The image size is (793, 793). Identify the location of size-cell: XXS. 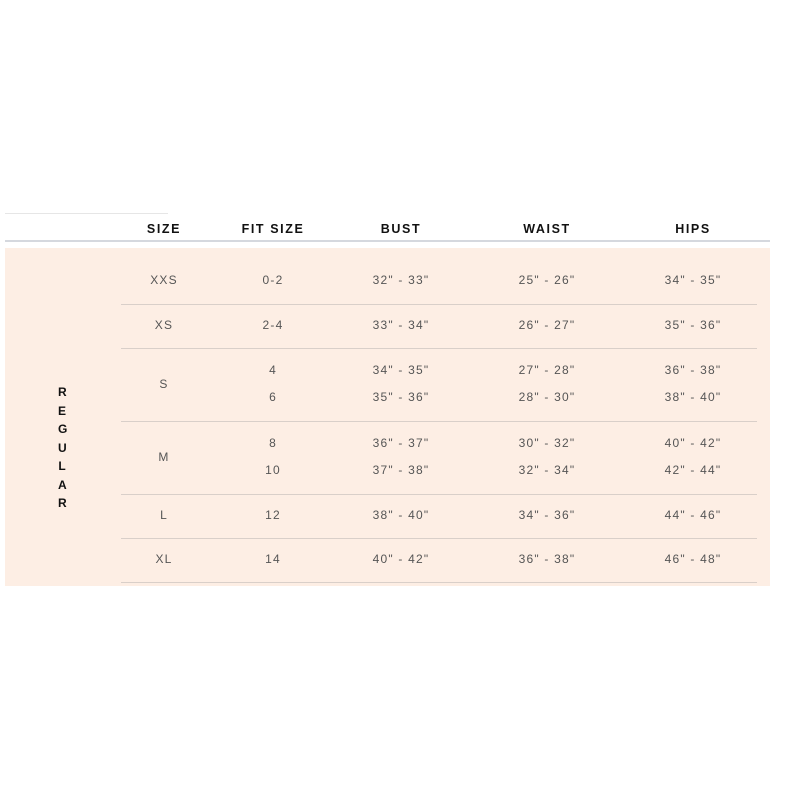
(164, 280).